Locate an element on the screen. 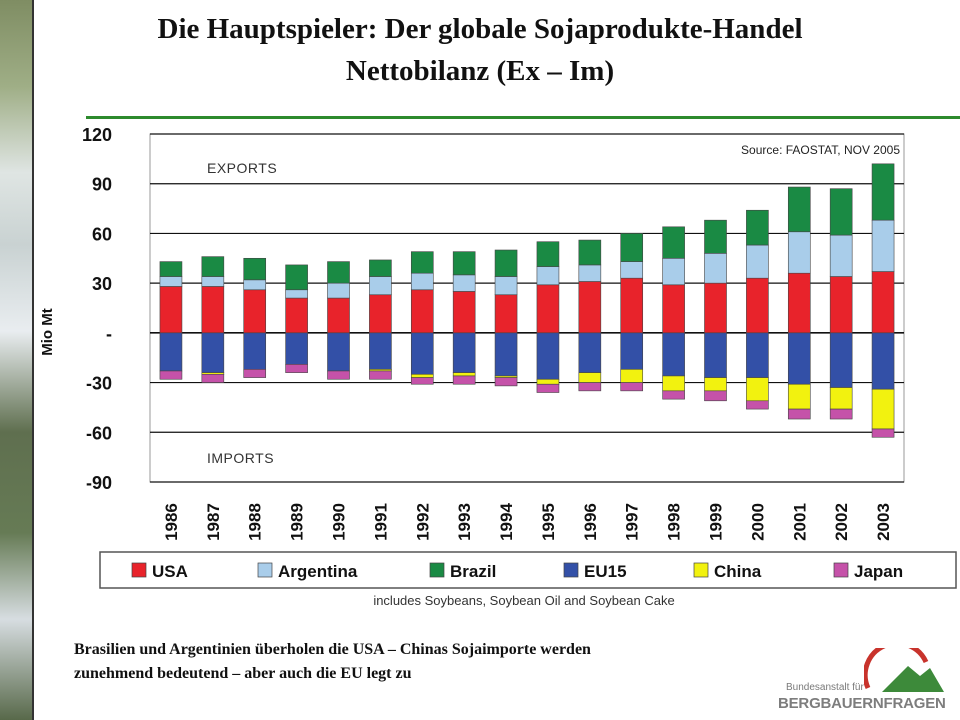  legend-swatch-argentina is located at coordinates (265, 570).